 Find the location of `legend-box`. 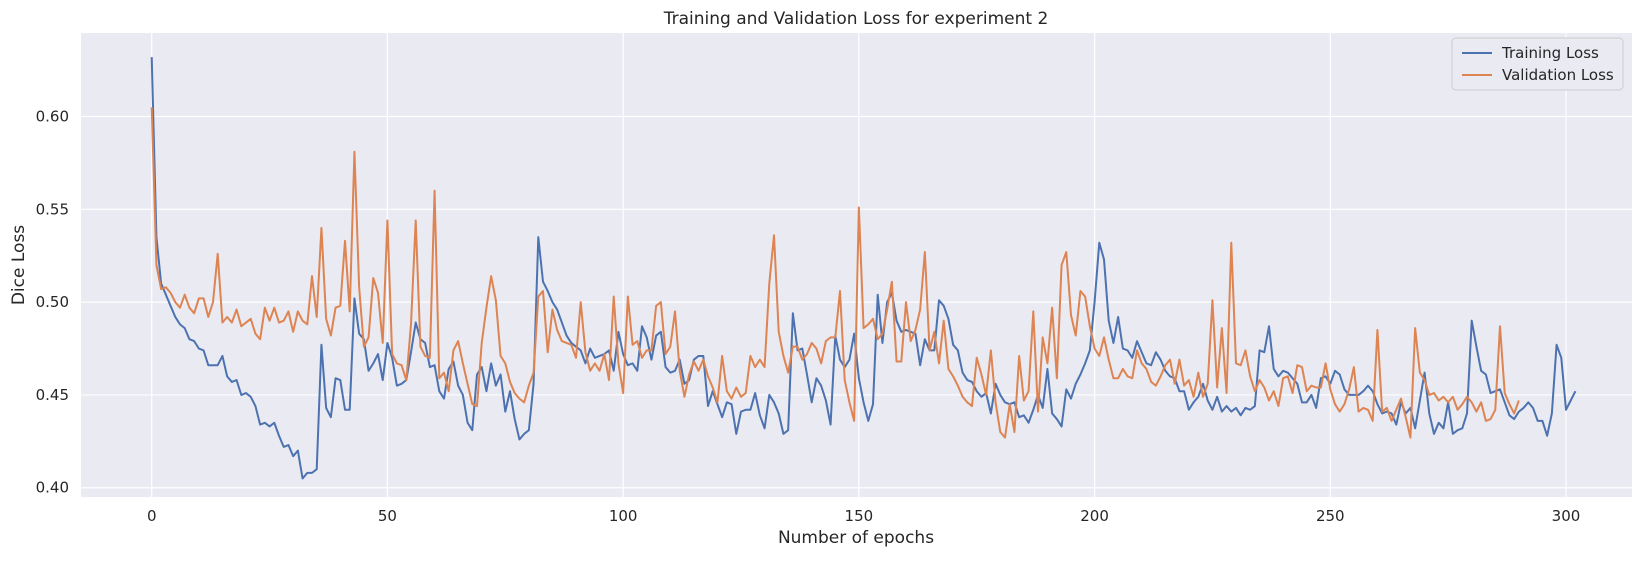

legend-box is located at coordinates (1537, 64).